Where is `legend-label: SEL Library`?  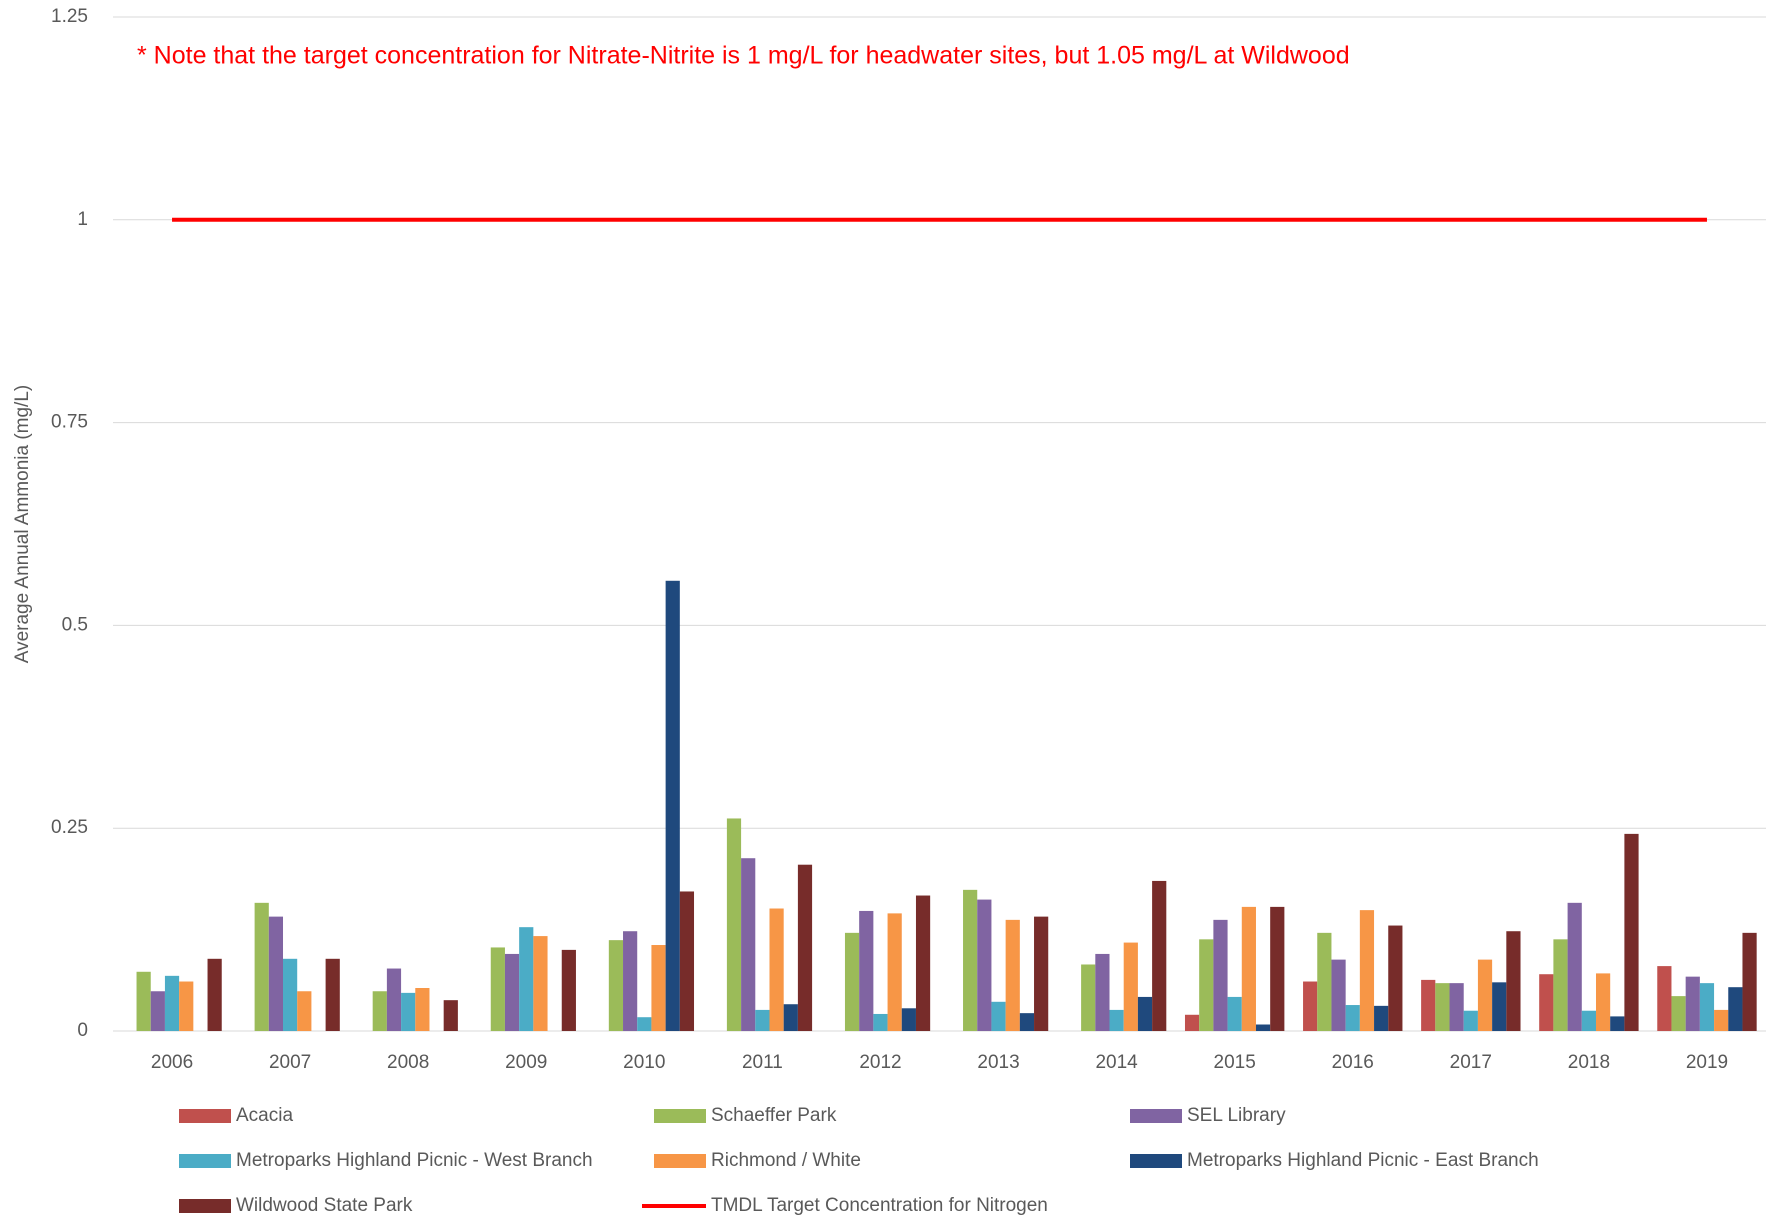
legend-label: SEL Library is located at coordinates (1236, 1115).